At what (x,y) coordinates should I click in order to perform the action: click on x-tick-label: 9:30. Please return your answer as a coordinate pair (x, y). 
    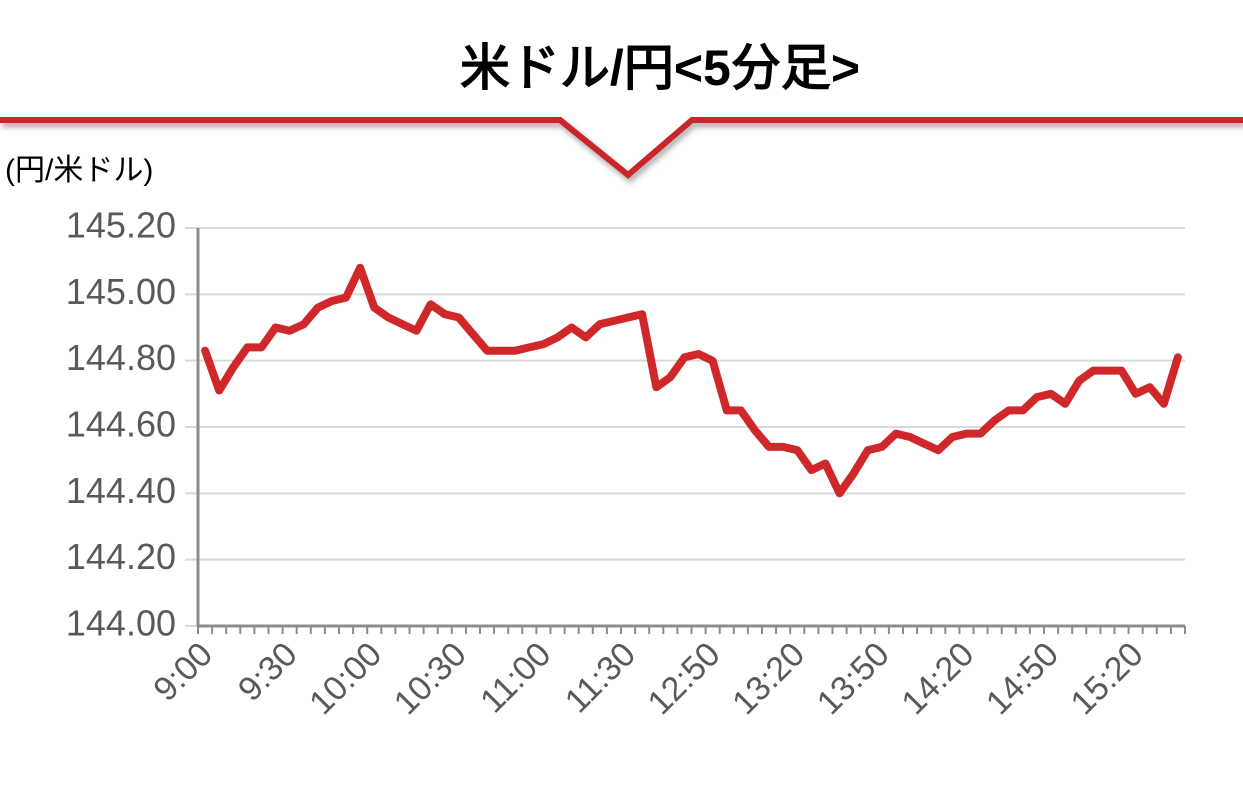
    Looking at the image, I should click on (268, 672).